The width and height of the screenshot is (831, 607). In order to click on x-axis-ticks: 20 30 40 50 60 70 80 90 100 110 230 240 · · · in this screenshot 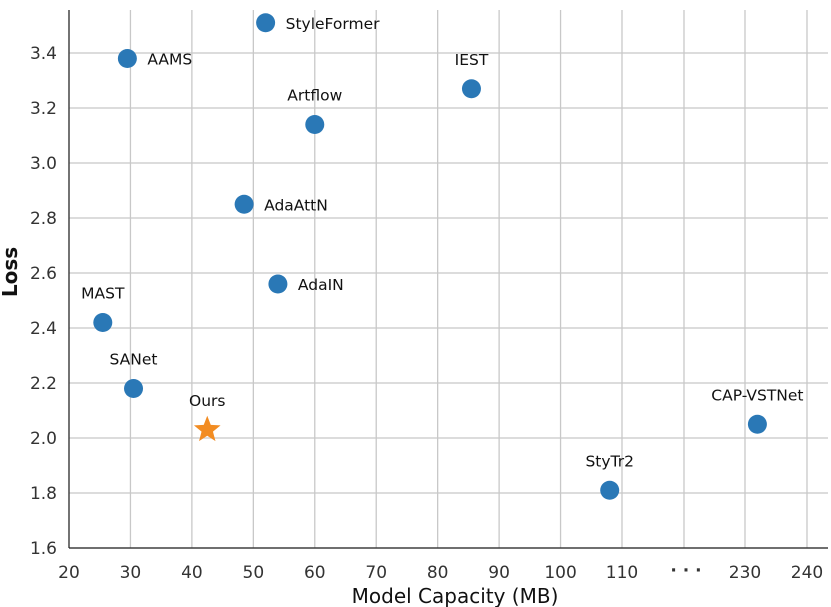, I will do `click(440, 572)`.